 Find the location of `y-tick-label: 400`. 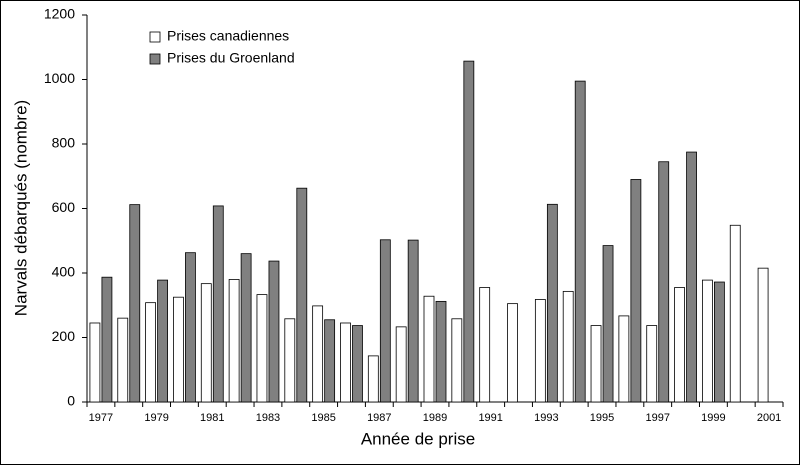

y-tick-label: 400 is located at coordinates (64, 272).